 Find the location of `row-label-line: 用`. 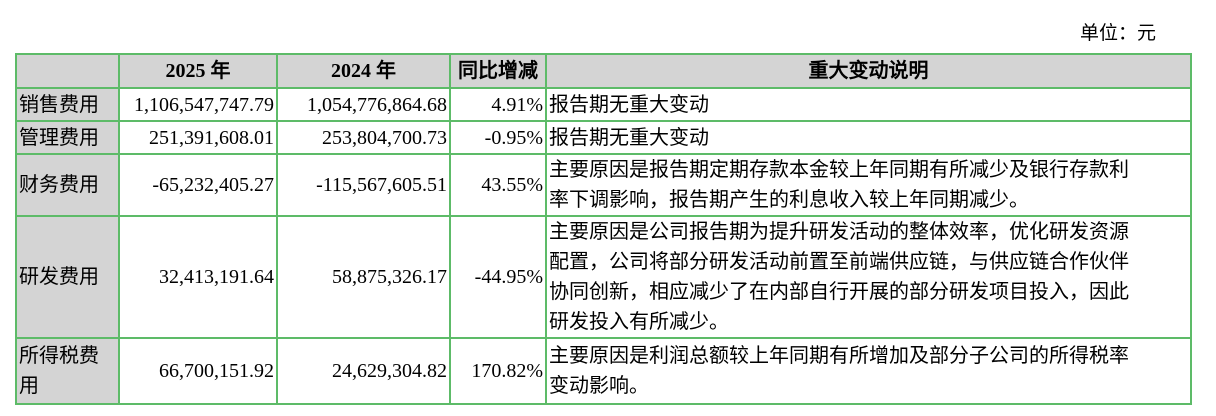

row-label-line: 用 is located at coordinates (29, 386).